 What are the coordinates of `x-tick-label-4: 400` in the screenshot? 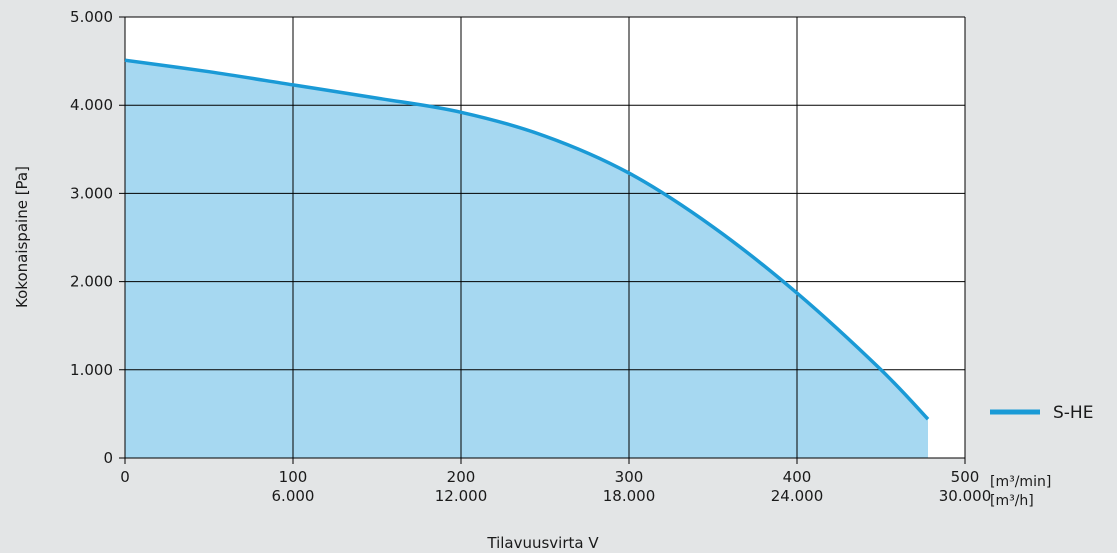 It's located at (797, 477).